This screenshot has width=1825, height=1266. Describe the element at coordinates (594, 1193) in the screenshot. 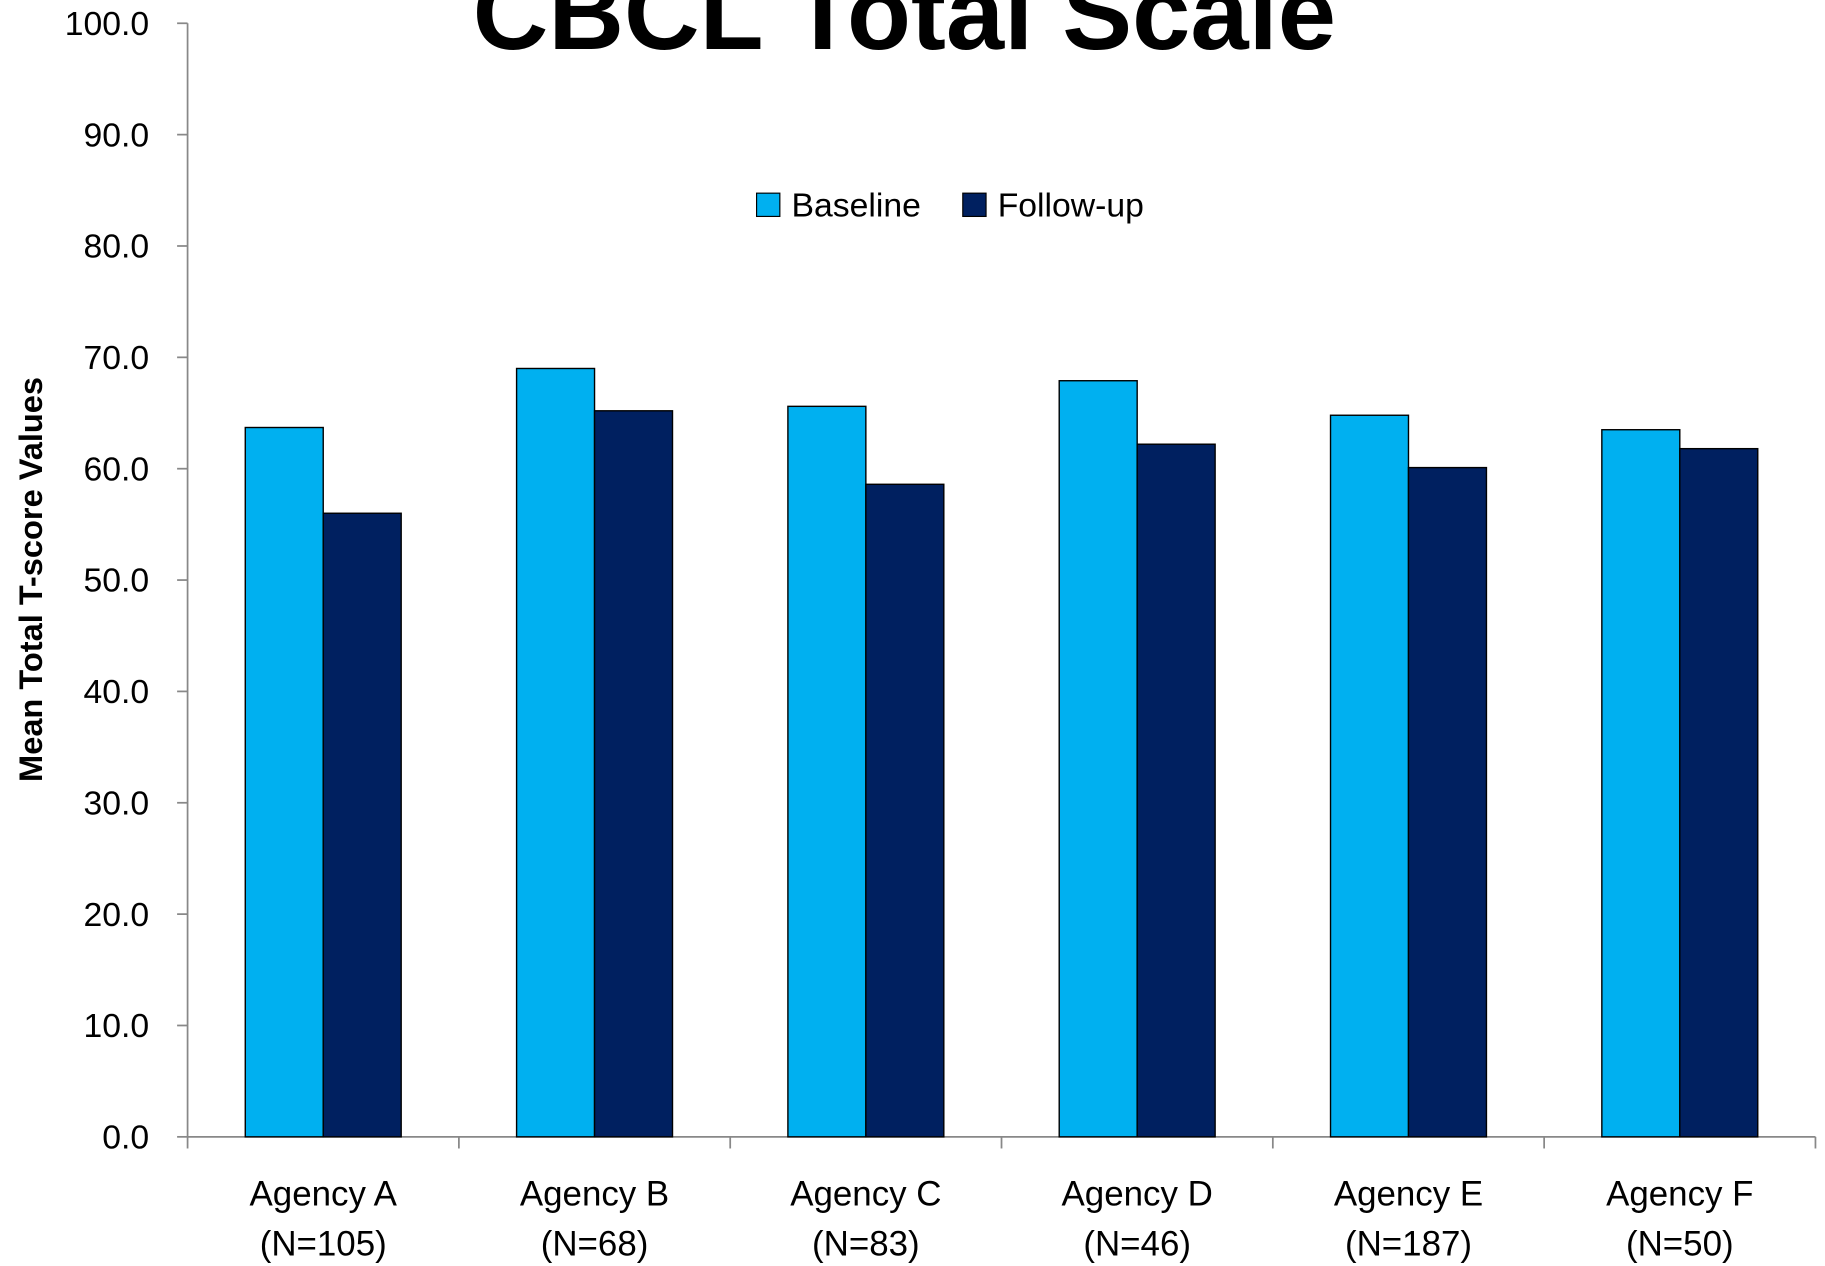

I see `x-tick-label: Agency B` at that location.